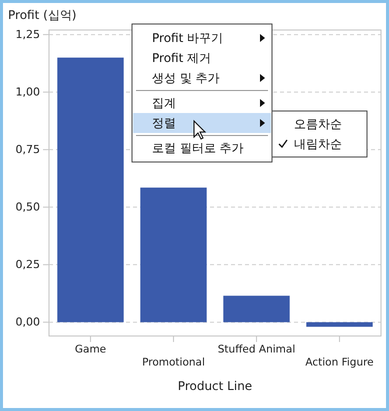  Describe the element at coordinates (28, 92) in the screenshot. I see `y-tick-label: 1,00` at that location.